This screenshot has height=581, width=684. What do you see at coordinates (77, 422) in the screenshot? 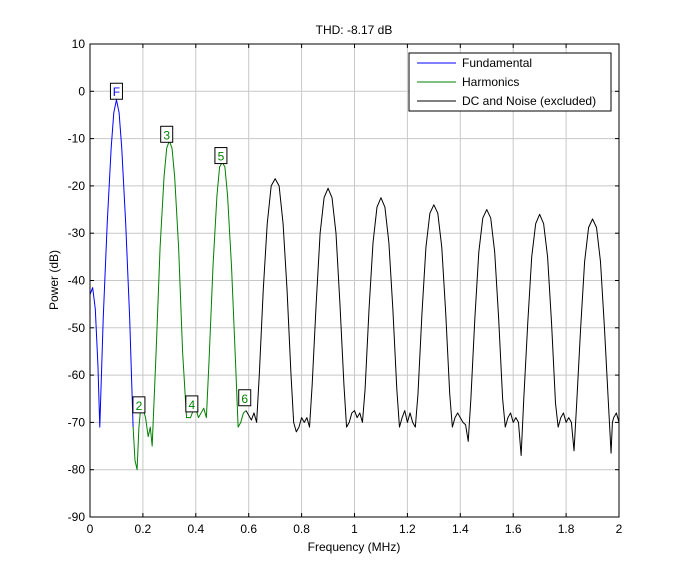
I see `y-tick-label: -70` at bounding box center [77, 422].